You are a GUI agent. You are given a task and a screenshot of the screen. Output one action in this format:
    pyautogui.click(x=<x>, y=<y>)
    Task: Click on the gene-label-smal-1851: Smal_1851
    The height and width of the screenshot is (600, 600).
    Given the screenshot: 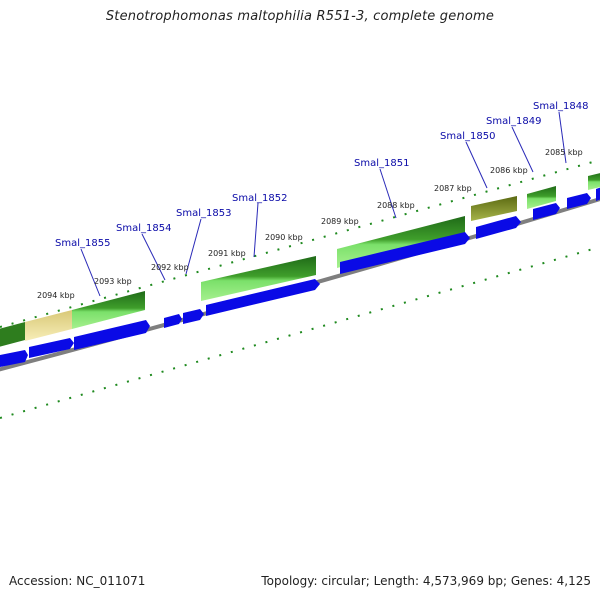 What is the action you would take?
    pyautogui.click(x=381, y=163)
    